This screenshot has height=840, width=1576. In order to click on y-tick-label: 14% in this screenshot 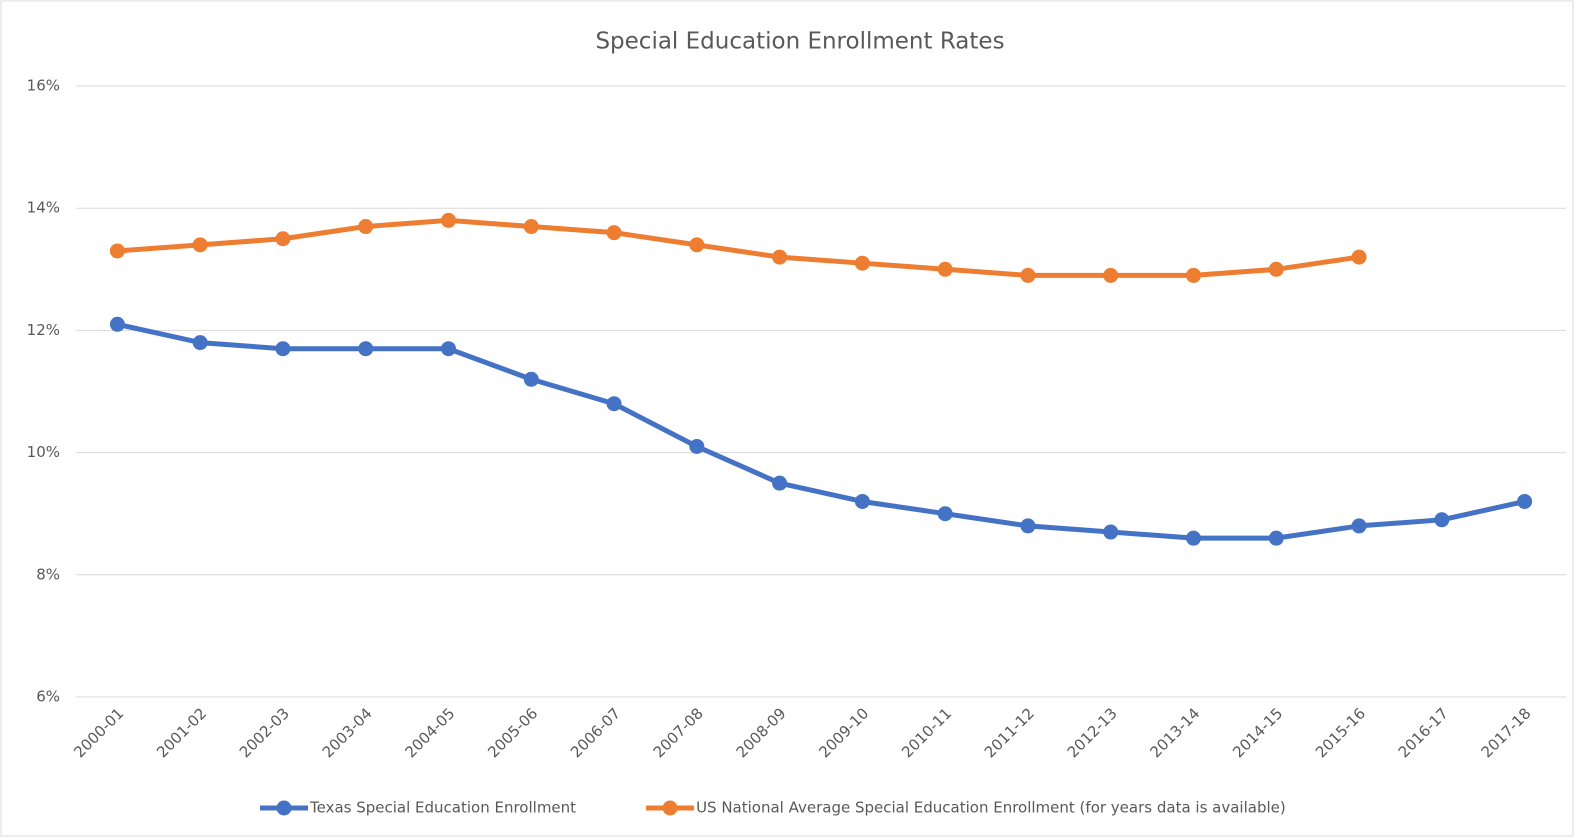, I will do `click(43, 208)`.